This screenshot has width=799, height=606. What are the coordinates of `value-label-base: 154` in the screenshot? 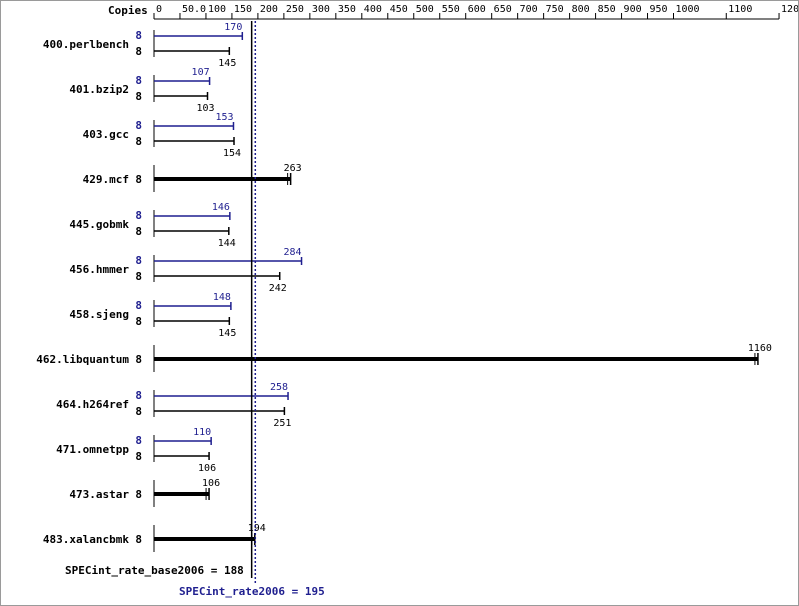 It's located at (232, 153).